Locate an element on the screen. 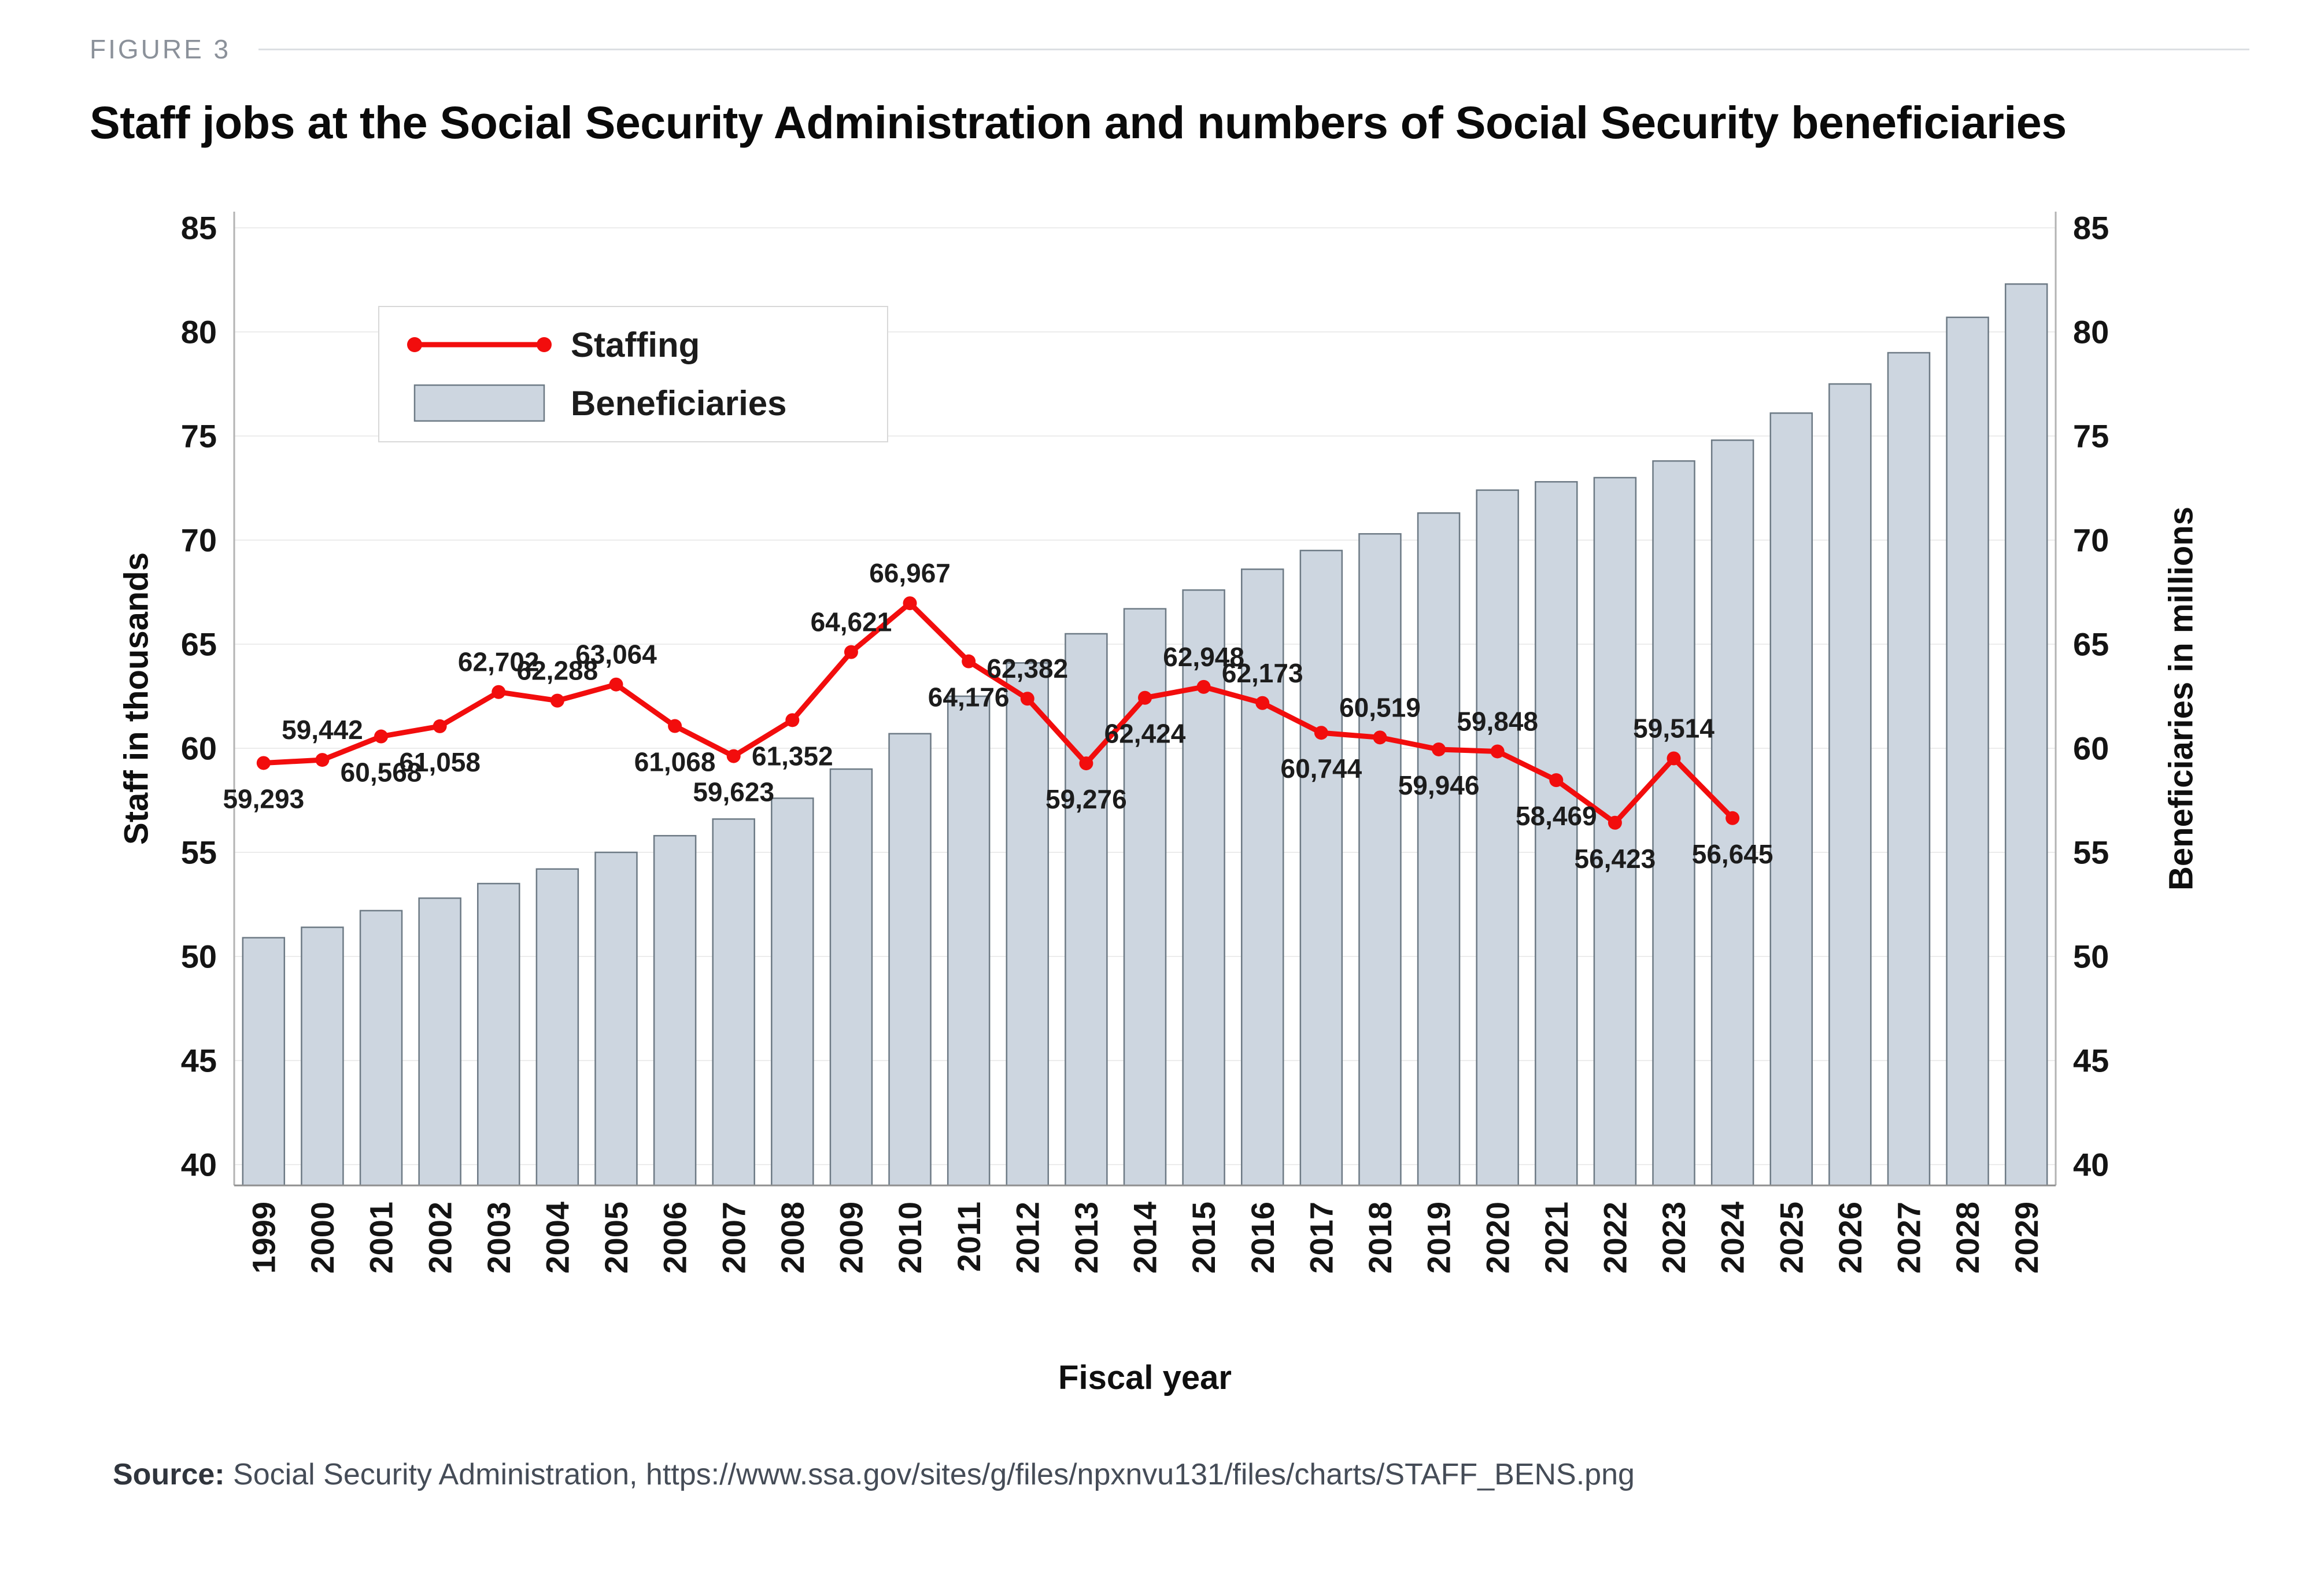 This screenshot has width=2313, height=1596. x-tick-label: 2007 is located at coordinates (733, 1238).